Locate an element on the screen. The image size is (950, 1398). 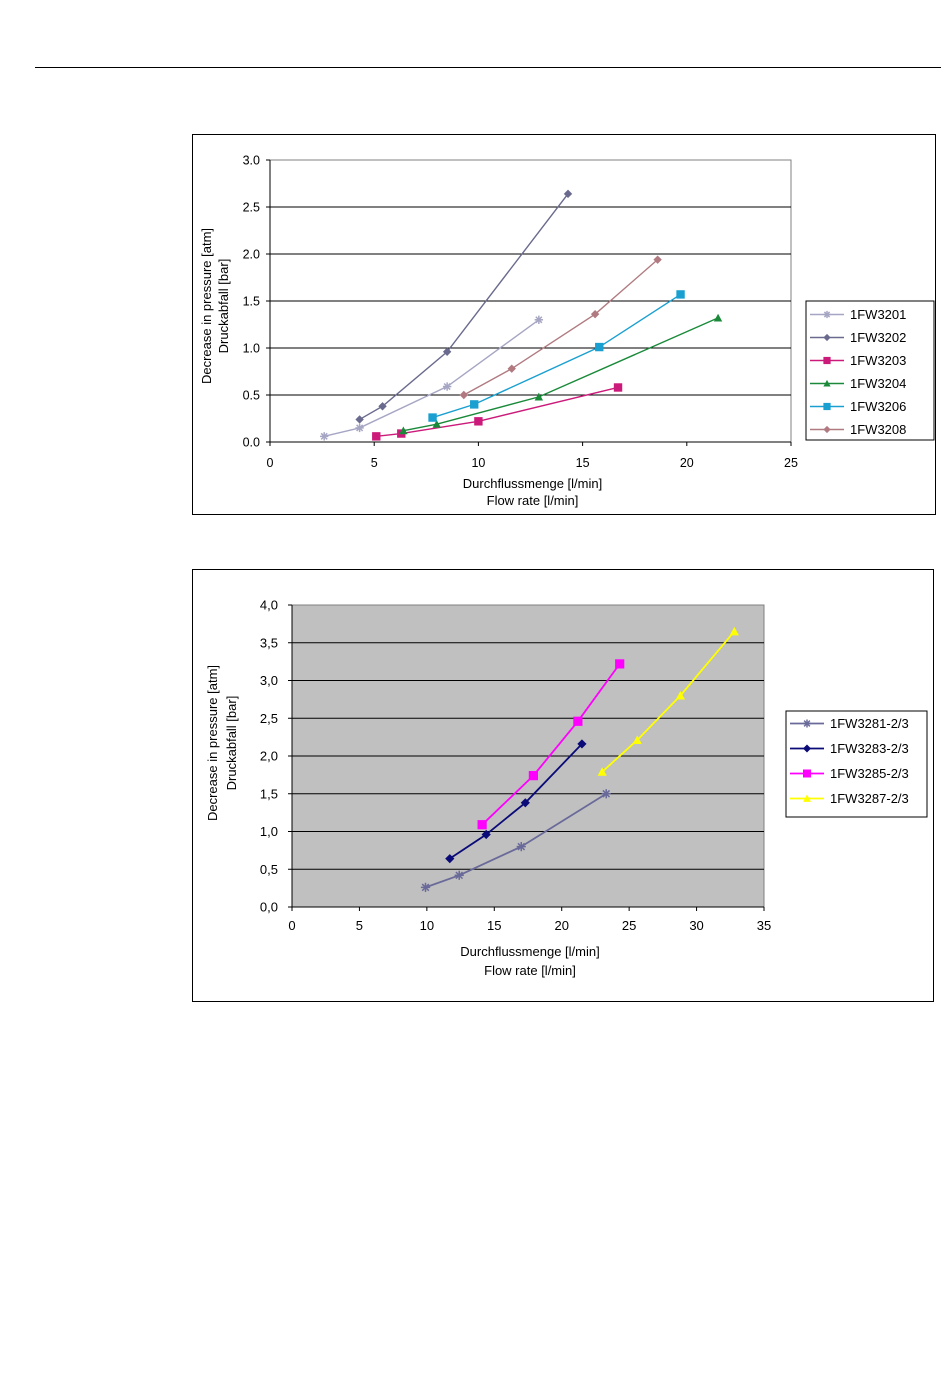
legend-label: 1FW3202 is located at coordinates (878, 337).